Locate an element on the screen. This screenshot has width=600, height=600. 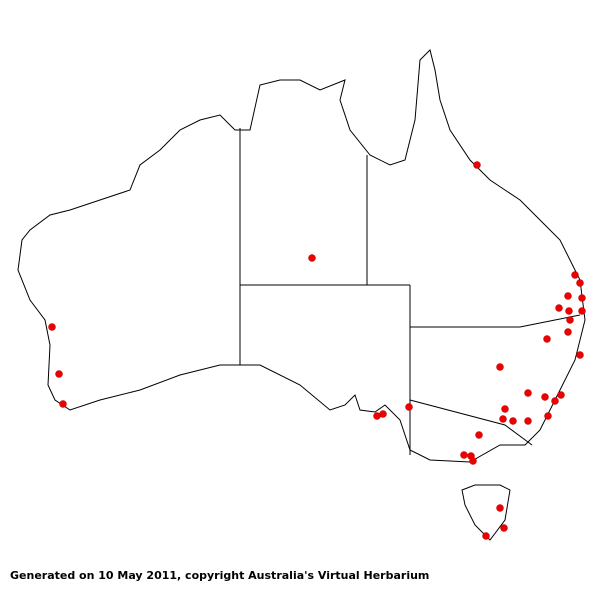
tasmania-coastline is located at coordinates (486, 512).